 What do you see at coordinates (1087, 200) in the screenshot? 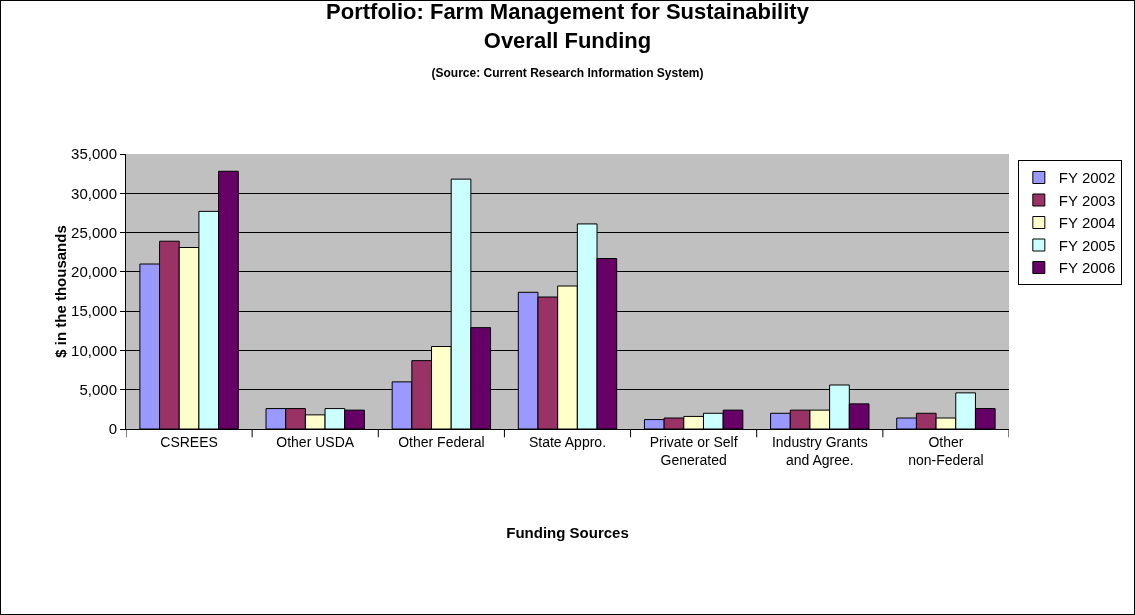
I see `legend-label: FY 2003` at bounding box center [1087, 200].